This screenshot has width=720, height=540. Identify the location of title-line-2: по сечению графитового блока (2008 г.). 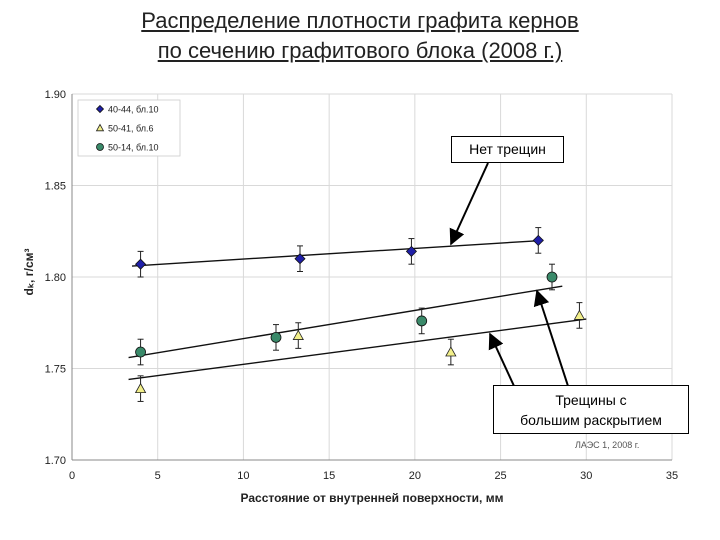
(360, 50).